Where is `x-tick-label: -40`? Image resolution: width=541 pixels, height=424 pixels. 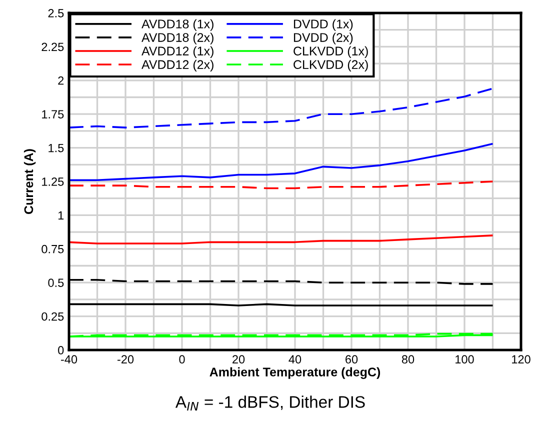 x-tick-label: -40 is located at coordinates (69, 359).